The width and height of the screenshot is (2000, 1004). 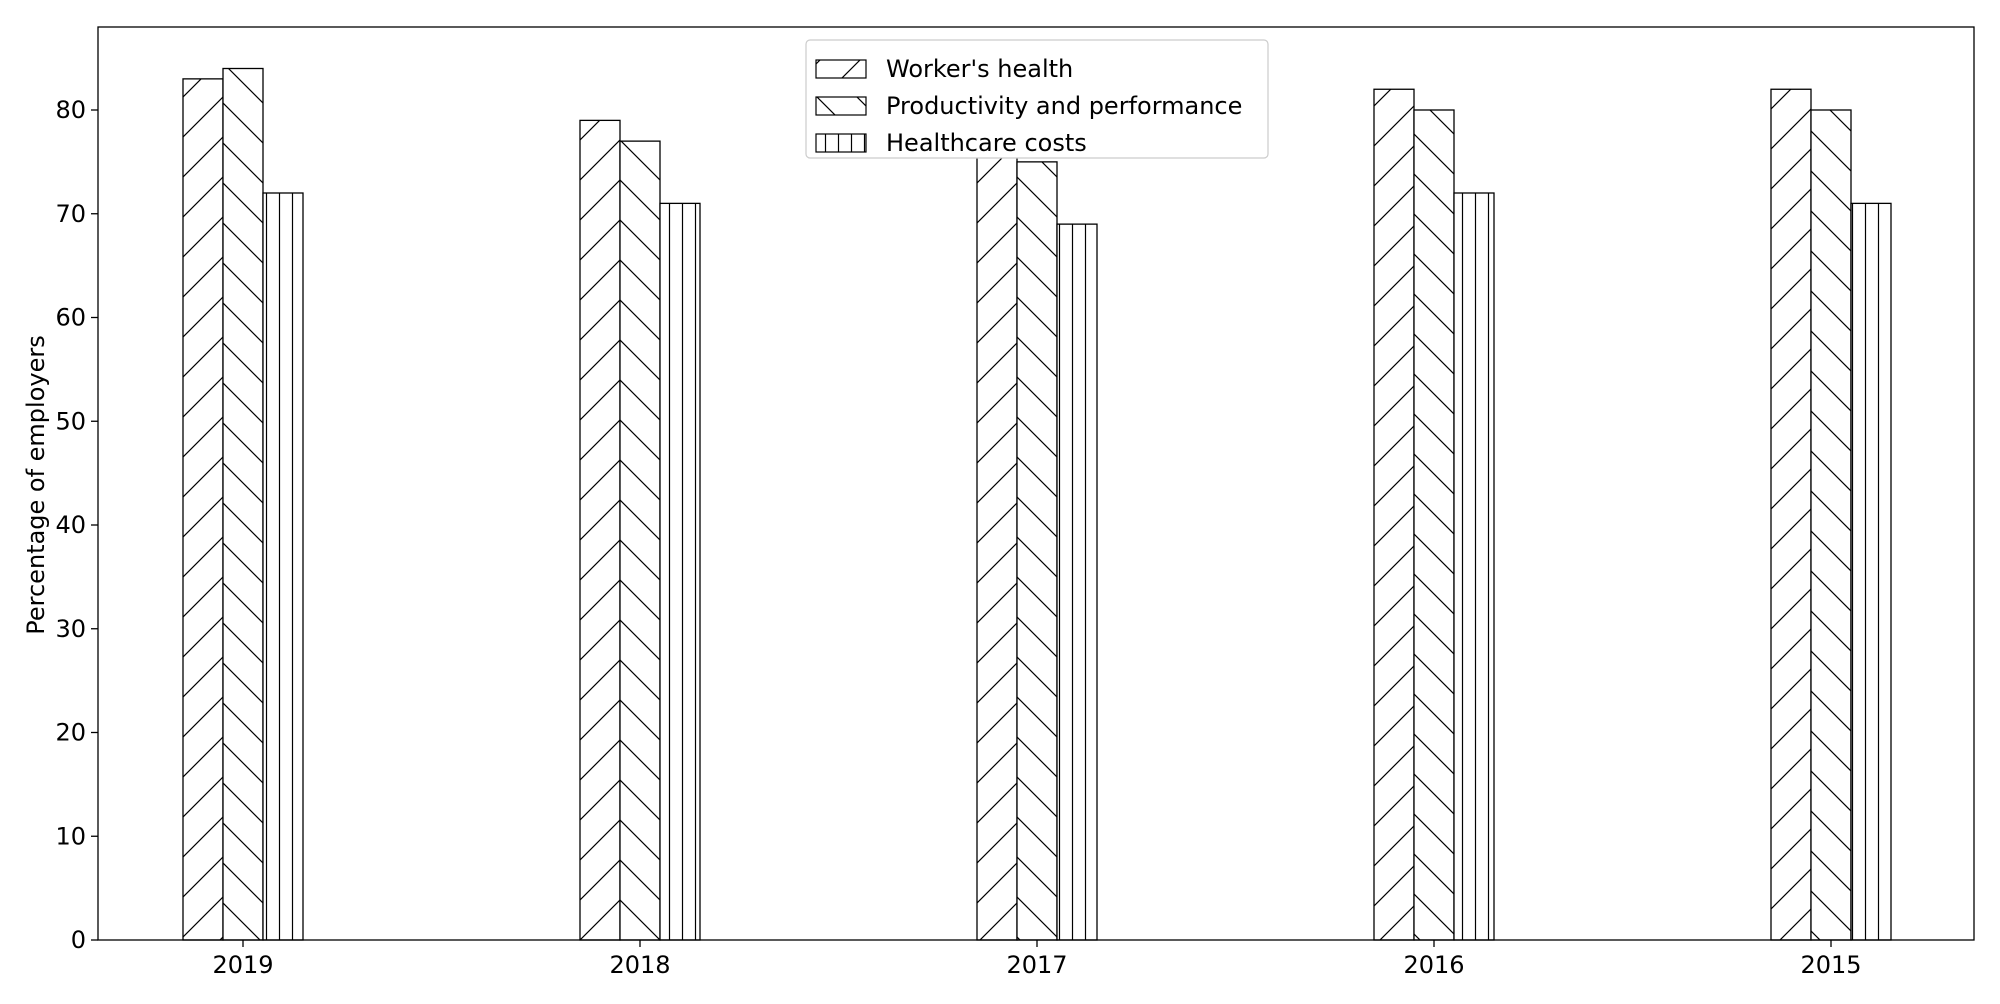 I want to click on legend-box, so click(x=1037, y=99).